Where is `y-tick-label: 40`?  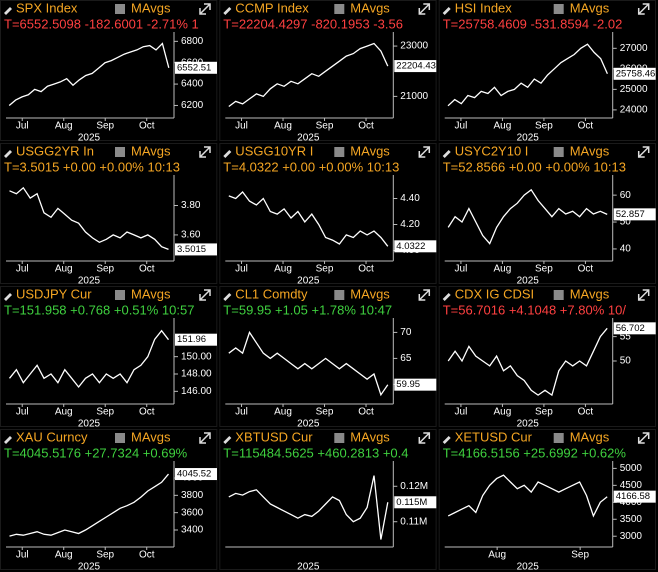
y-tick-label: 40 is located at coordinates (626, 249).